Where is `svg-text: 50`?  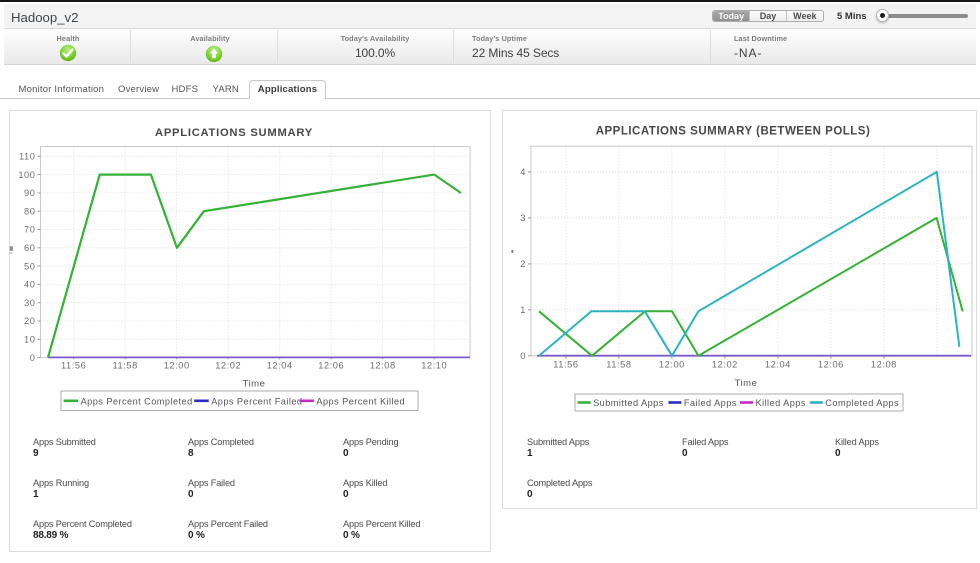
svg-text: 50 is located at coordinates (29, 266).